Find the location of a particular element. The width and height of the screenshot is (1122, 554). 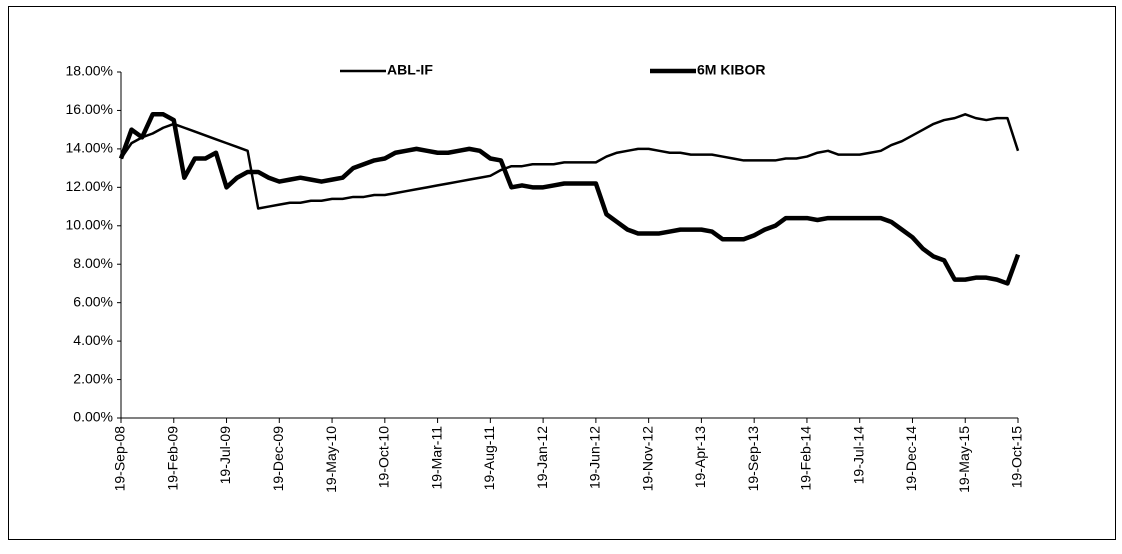

y-tick-label: 0.00% is located at coordinates (93, 417).